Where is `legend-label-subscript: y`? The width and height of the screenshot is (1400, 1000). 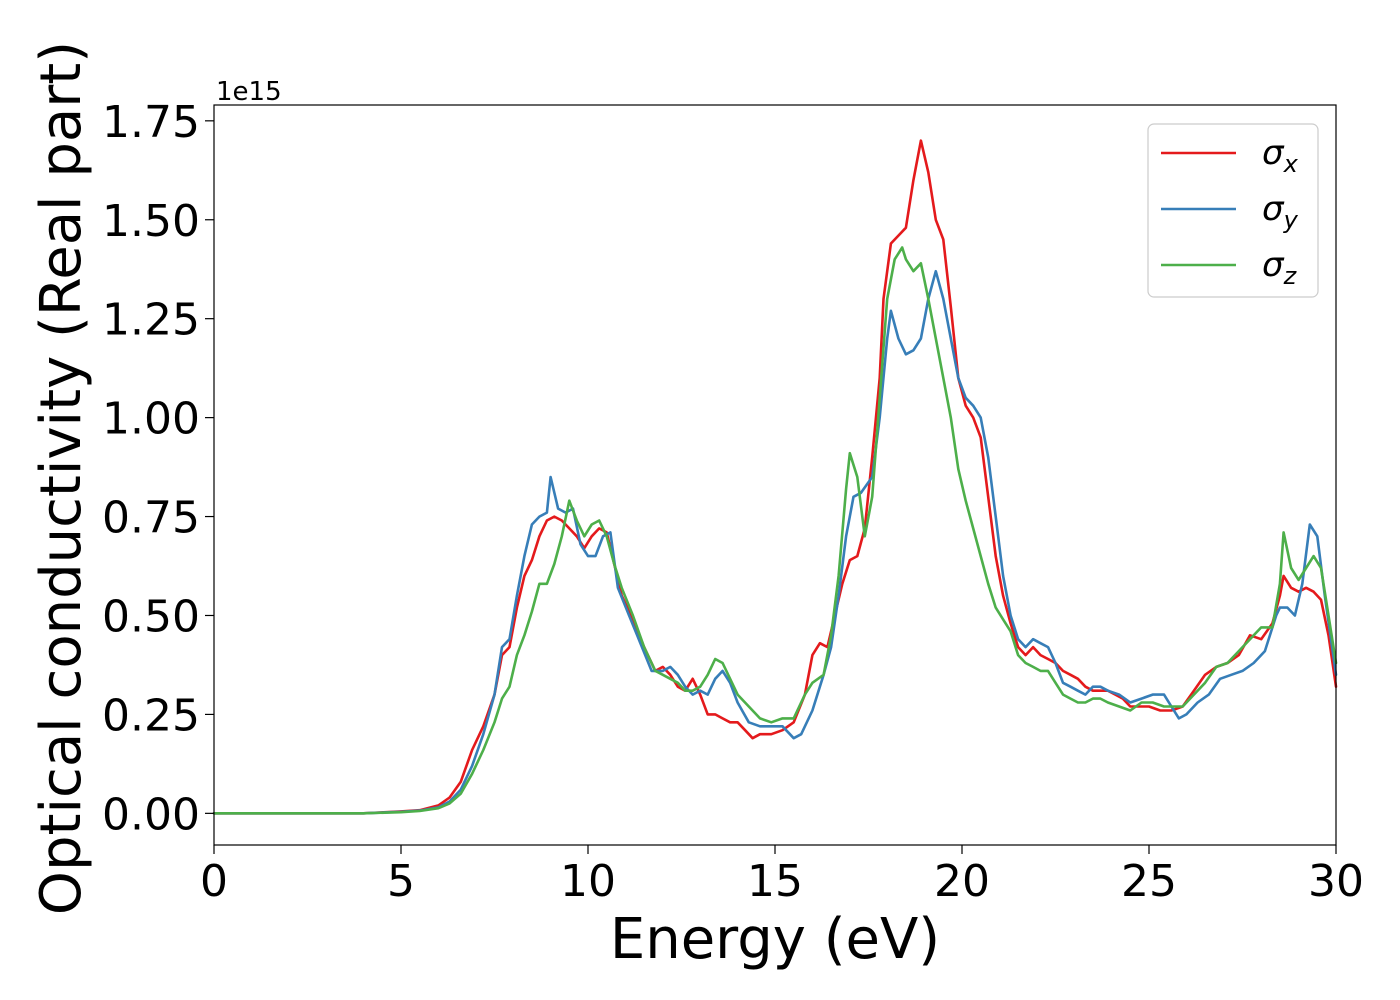
legend-label-subscript: y is located at coordinates (1291, 220).